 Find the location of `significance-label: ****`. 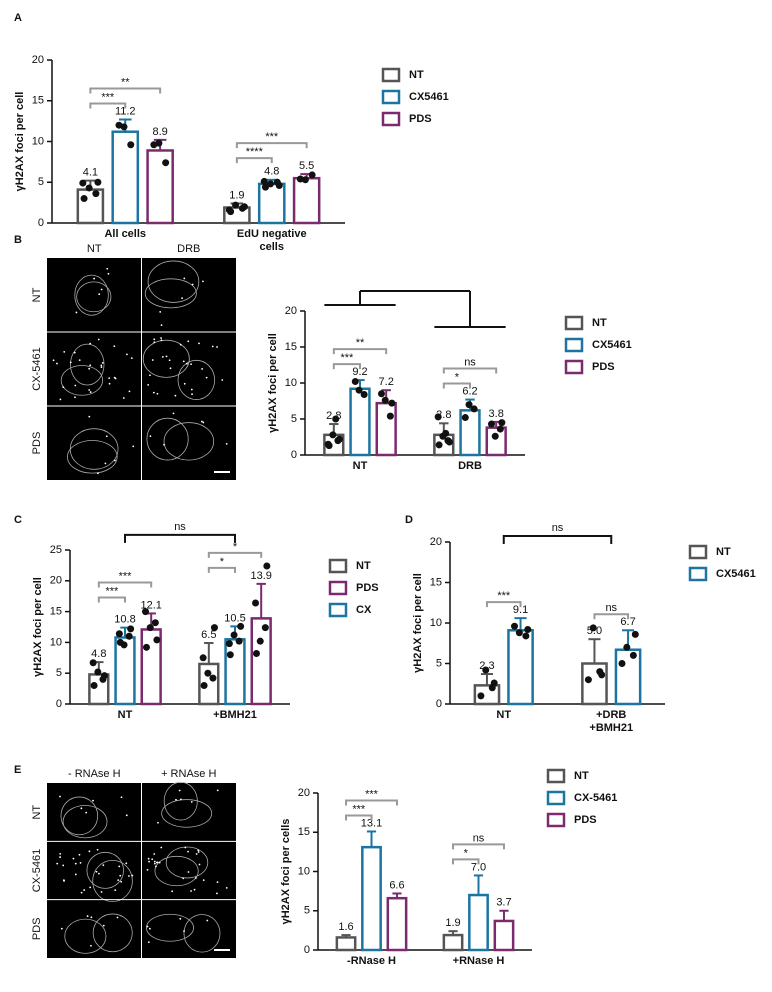

significance-label: **** is located at coordinates (255, 152).